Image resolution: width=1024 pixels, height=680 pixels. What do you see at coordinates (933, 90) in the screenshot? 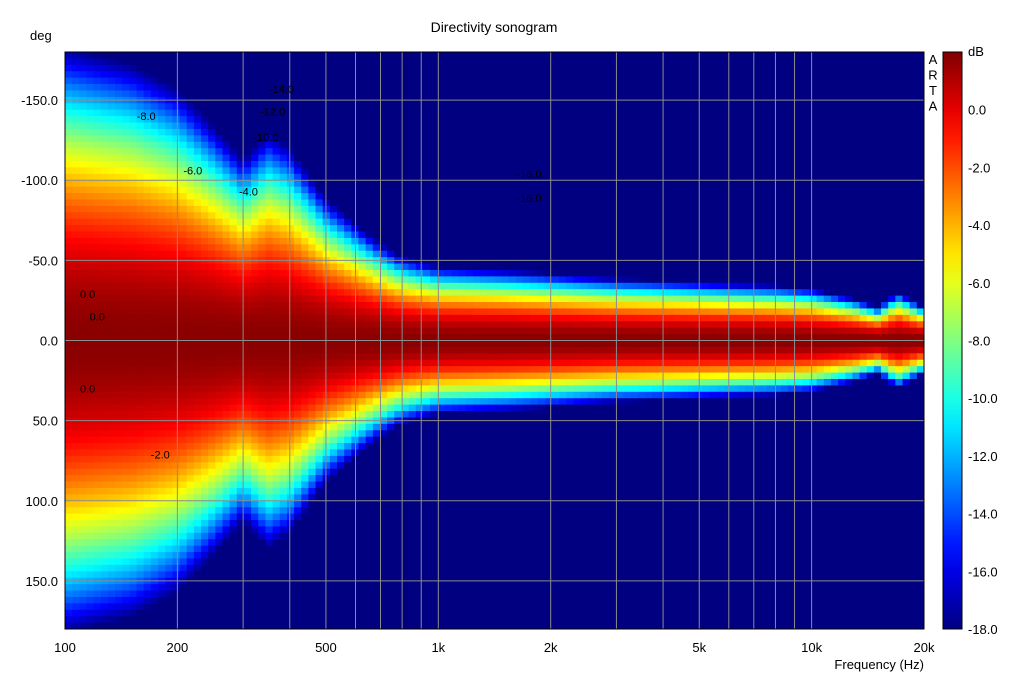
I see `arta-letter: T` at bounding box center [933, 90].